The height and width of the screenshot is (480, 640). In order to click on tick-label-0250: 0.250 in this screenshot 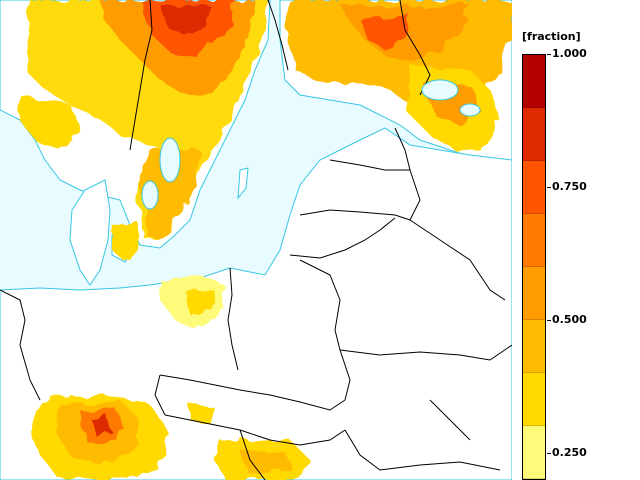, I will do `click(569, 452)`.